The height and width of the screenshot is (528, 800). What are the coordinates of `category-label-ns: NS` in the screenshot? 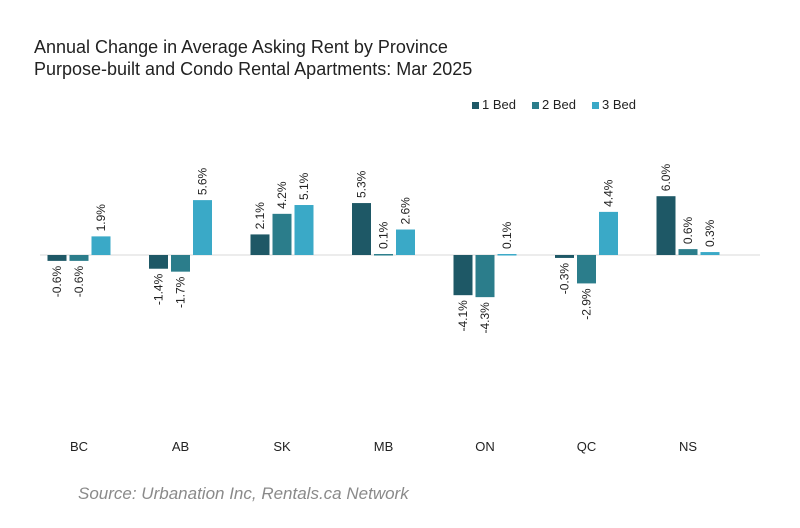 It's located at (688, 446).